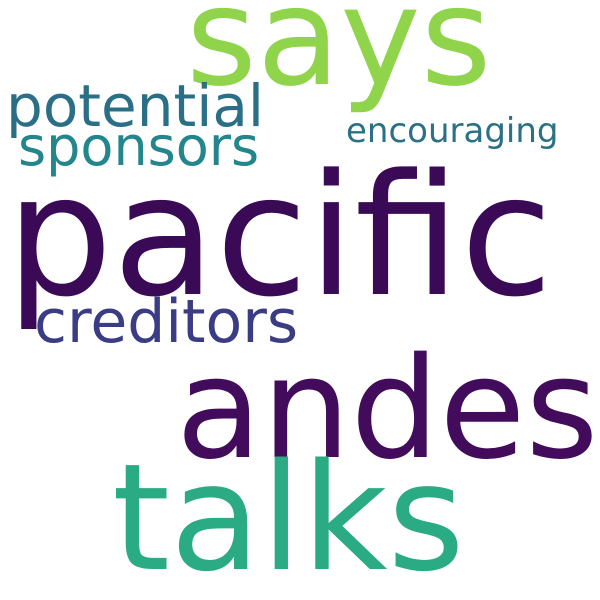 The width and height of the screenshot is (600, 600). Describe the element at coordinates (452, 131) in the screenshot. I see `word-encouraging: encouraging` at that location.